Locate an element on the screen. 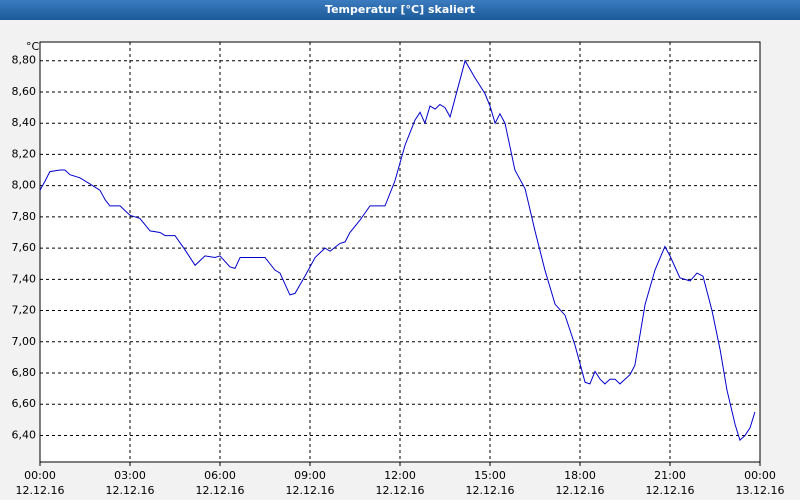 The height and width of the screenshot is (504, 800). x-tick-label: 09:00 is located at coordinates (310, 475).